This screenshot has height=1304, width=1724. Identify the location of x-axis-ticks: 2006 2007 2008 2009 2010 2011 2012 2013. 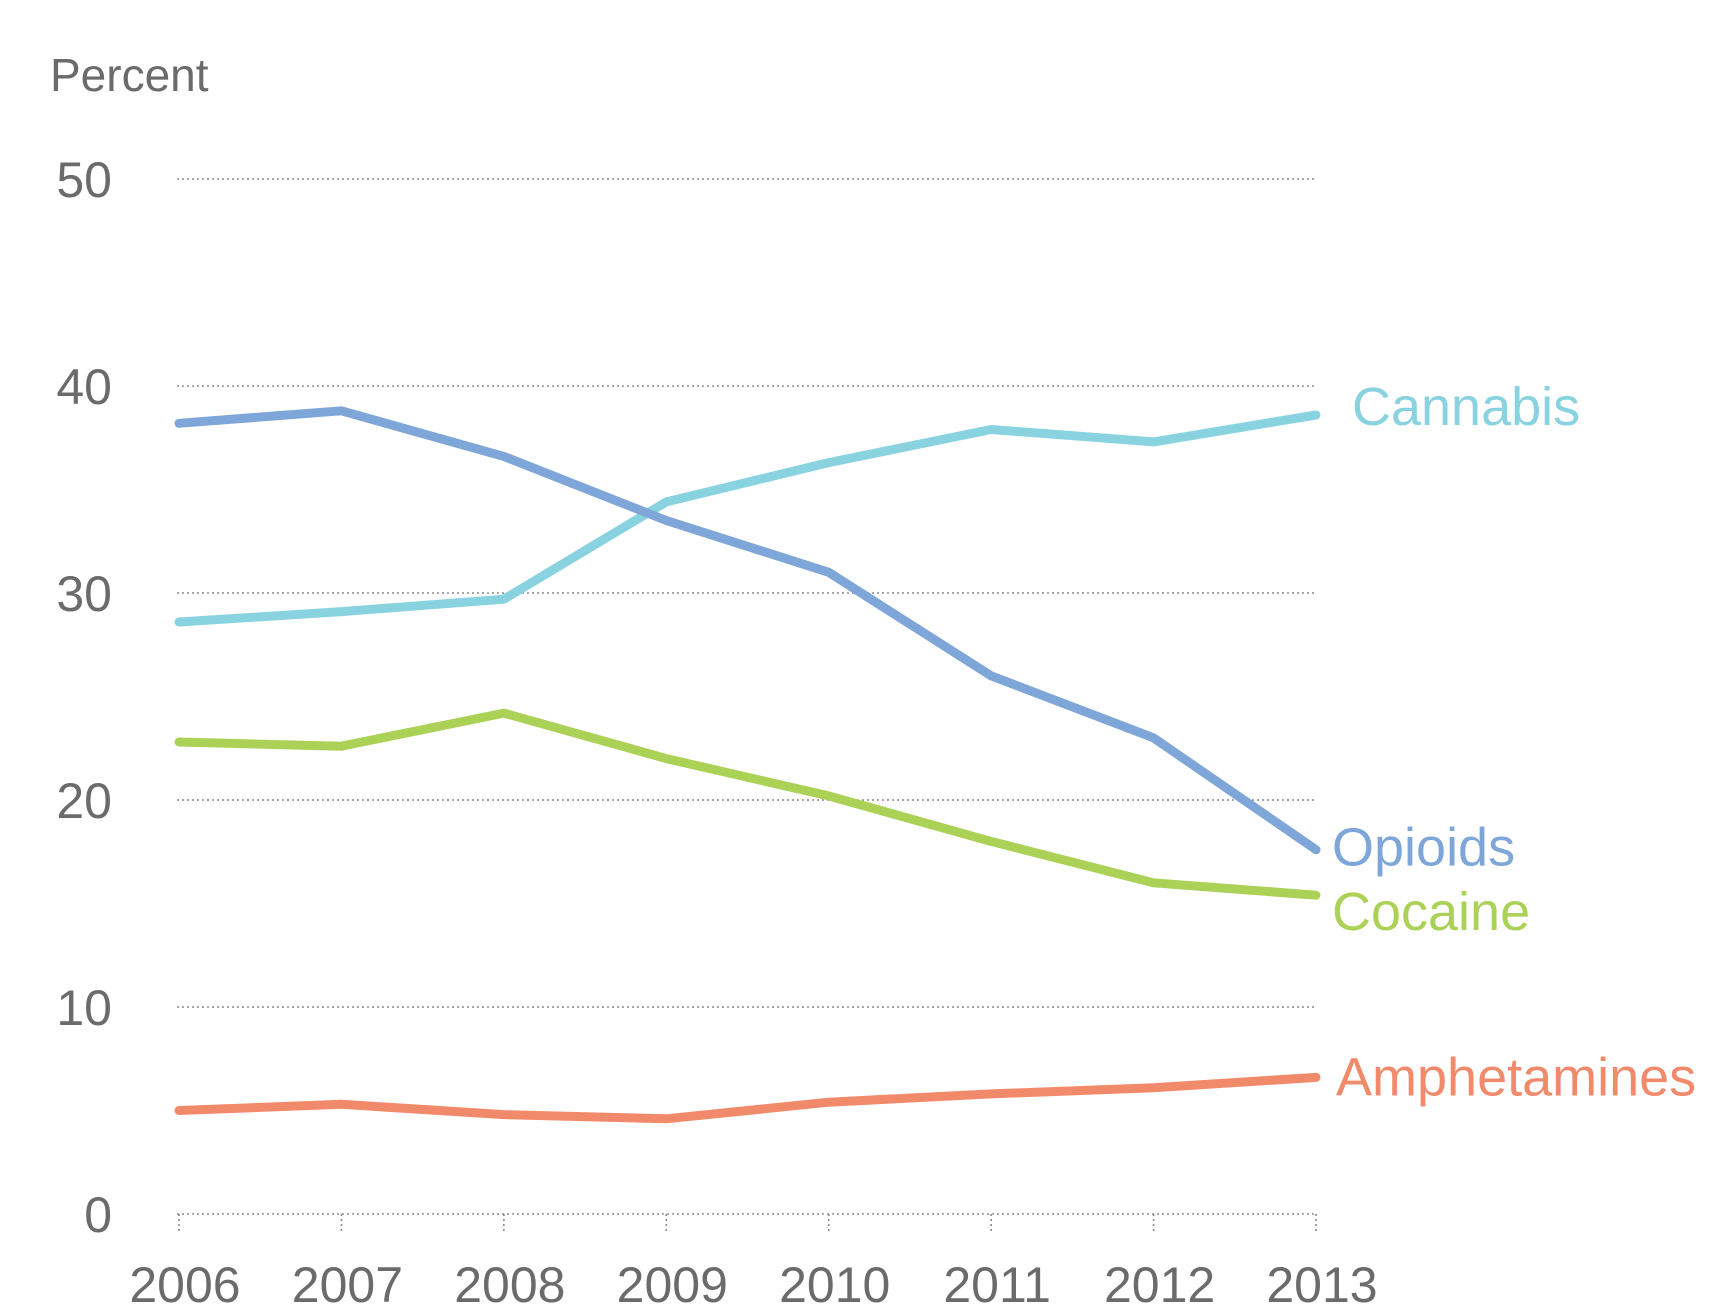
(753, 1259).